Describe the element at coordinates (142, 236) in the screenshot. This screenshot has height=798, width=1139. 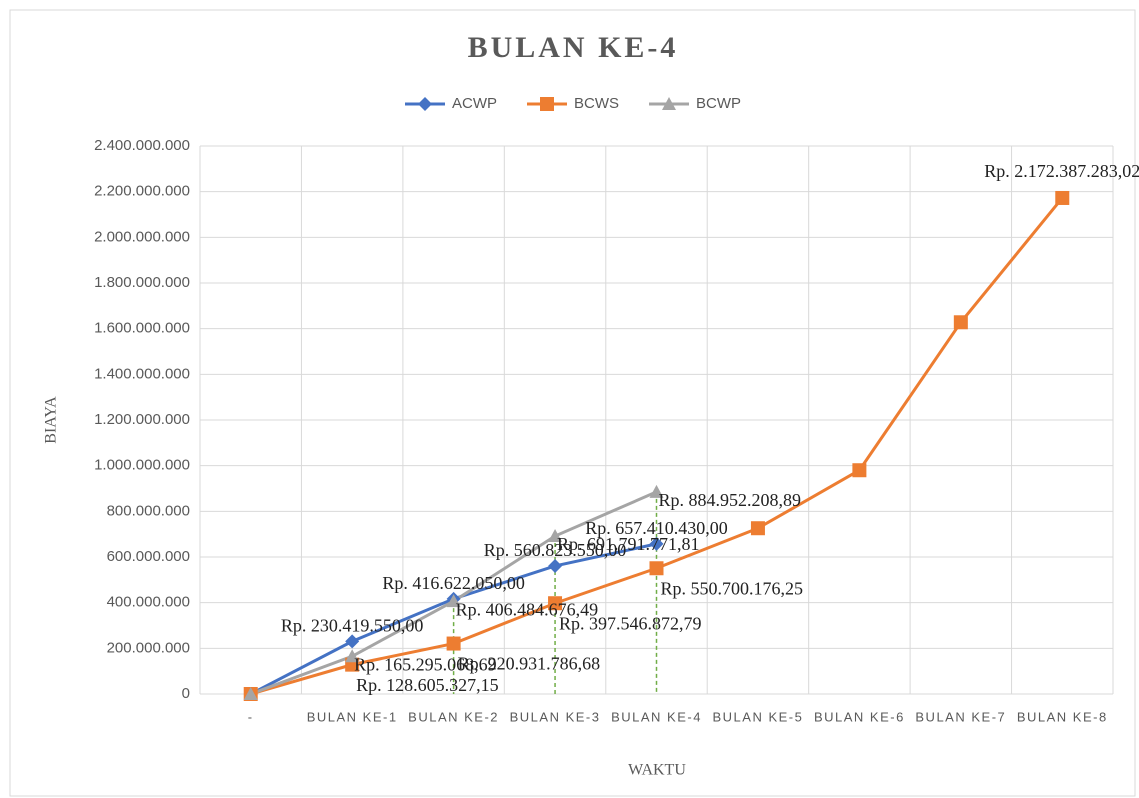
I see `y-tick-label: 2.000.000.000` at that location.